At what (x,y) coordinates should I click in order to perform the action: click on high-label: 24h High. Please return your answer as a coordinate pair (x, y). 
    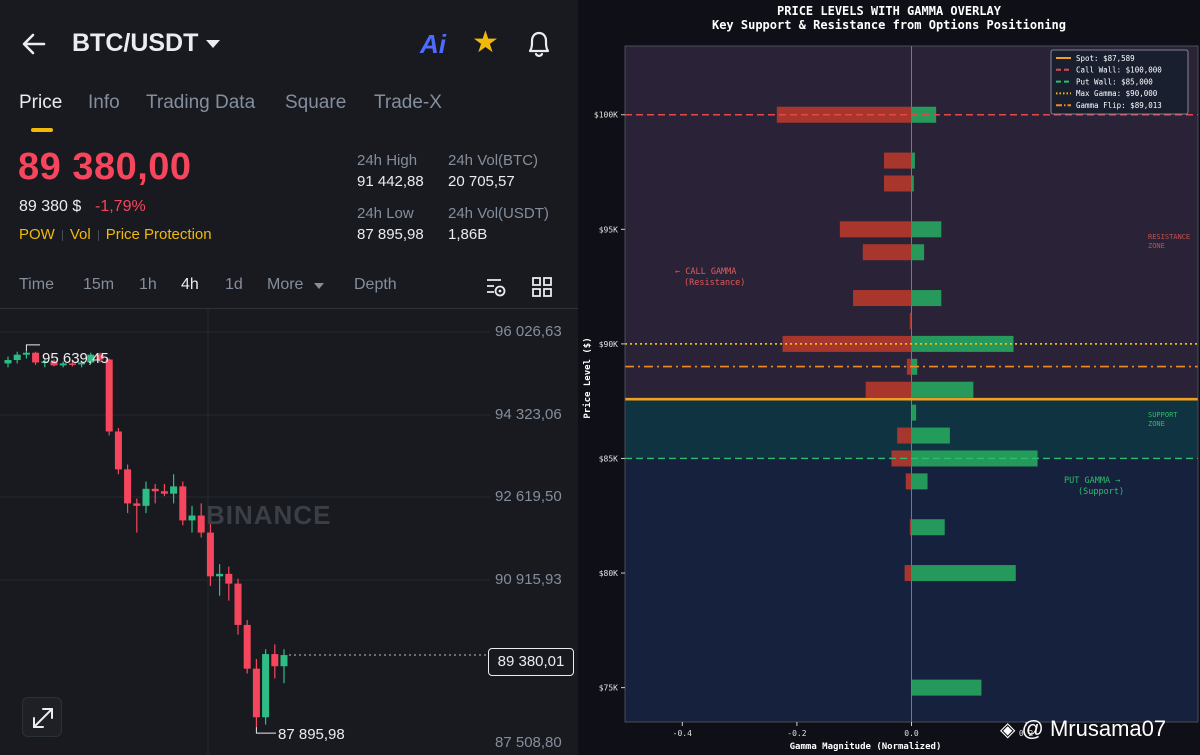
    Looking at the image, I should click on (387, 160).